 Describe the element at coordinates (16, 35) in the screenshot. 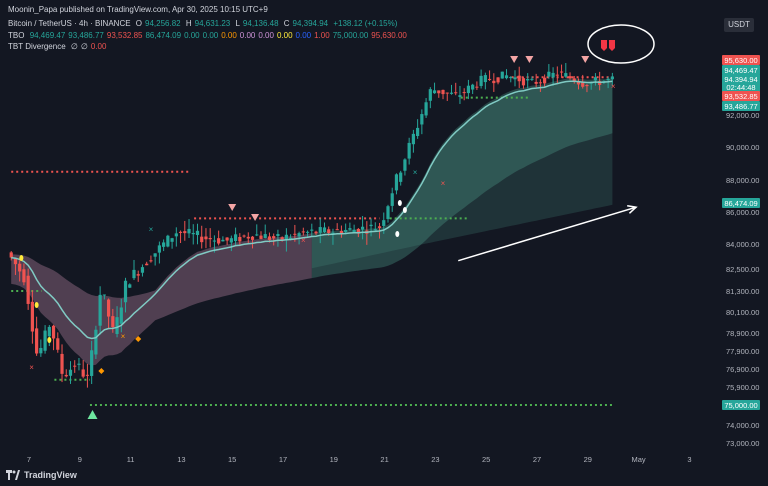

I see `tbo-indicator-name: TBO` at that location.